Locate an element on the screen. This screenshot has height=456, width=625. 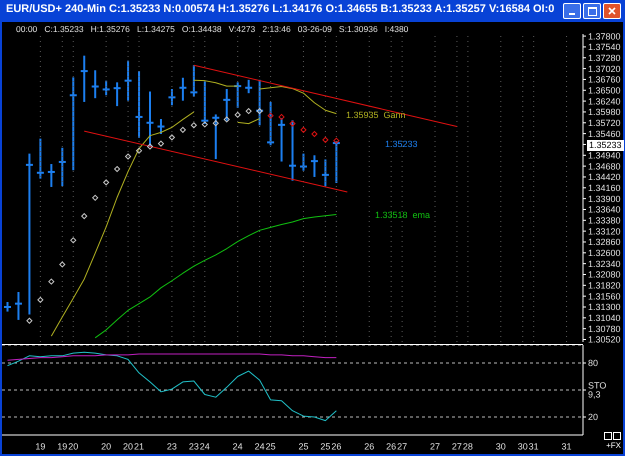
y-tick-label: 1.30520 is located at coordinates (604, 339).